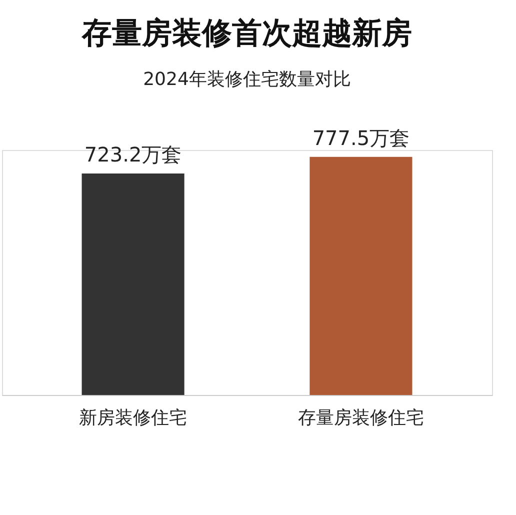 Image resolution: width=516 pixels, height=515 pixels. Describe the element at coordinates (361, 418) in the screenshot. I see `x-tick-label: 存量房装修住宅` at that location.